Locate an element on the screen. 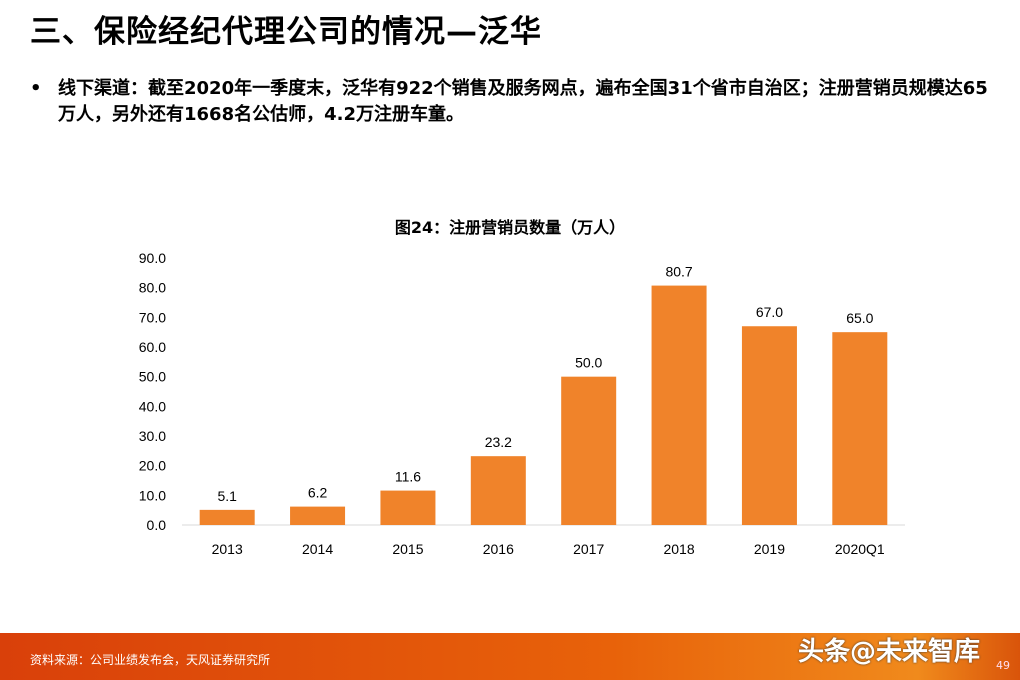  y-tick-label: 90.0 is located at coordinates (152, 258).